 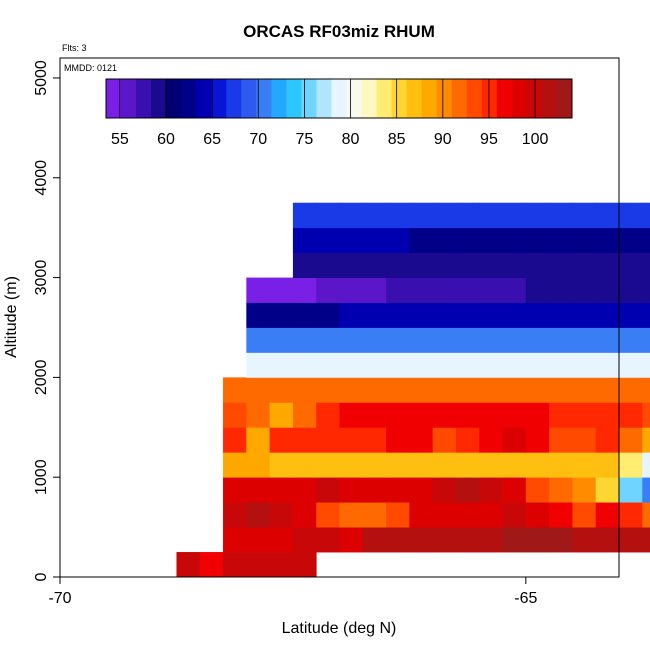 I want to click on colorbar-tick-label: 55, so click(x=120, y=139).